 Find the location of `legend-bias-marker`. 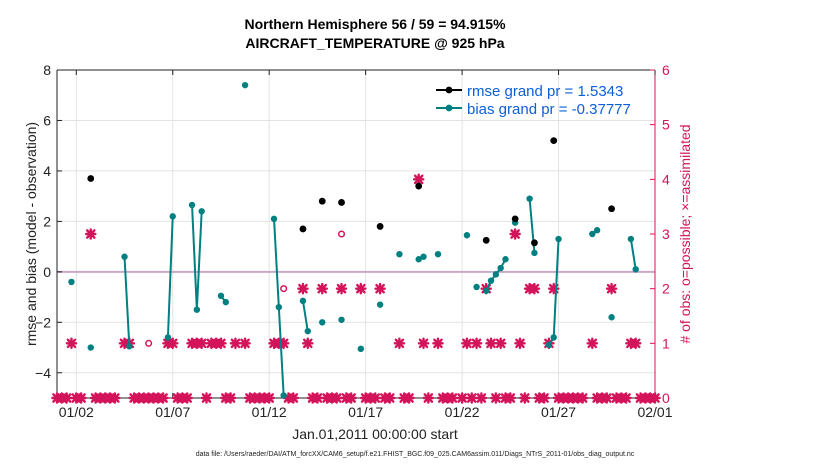

legend-bias-marker is located at coordinates (449, 108).